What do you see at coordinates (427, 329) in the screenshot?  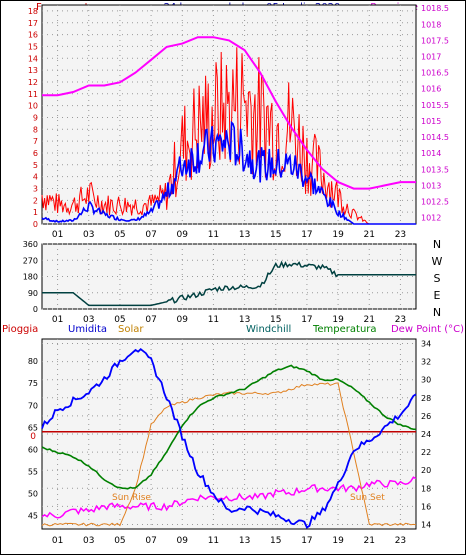 I see `legend-dewpoint: Dew Point (°C)` at bounding box center [427, 329].